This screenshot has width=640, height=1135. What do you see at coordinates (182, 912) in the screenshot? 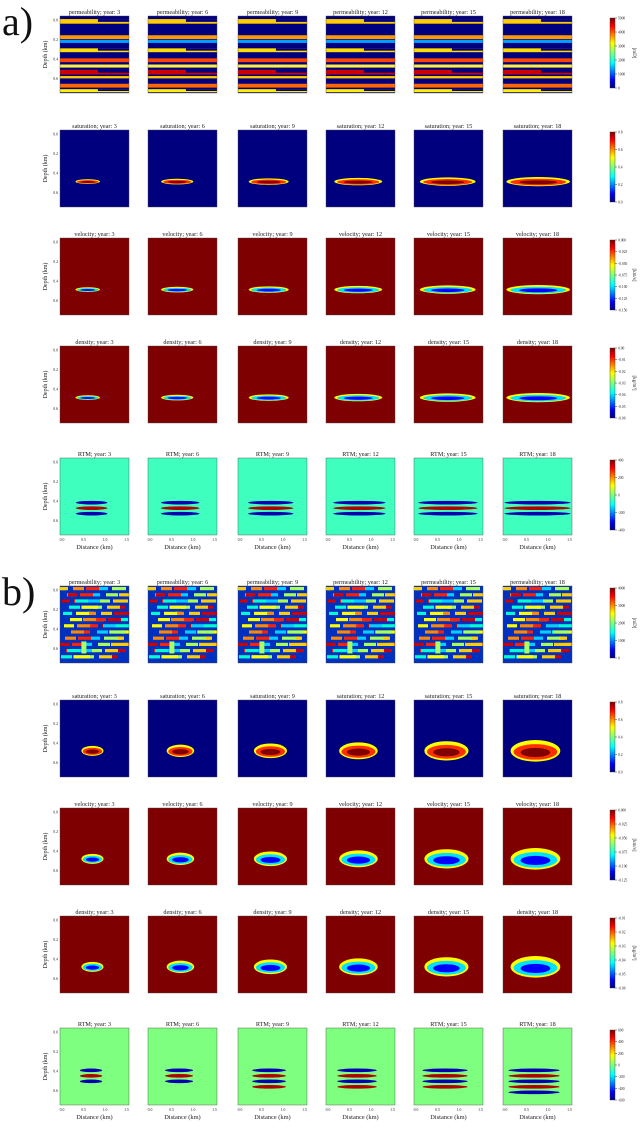
I see `panel-title: density; year: 6` at bounding box center [182, 912].